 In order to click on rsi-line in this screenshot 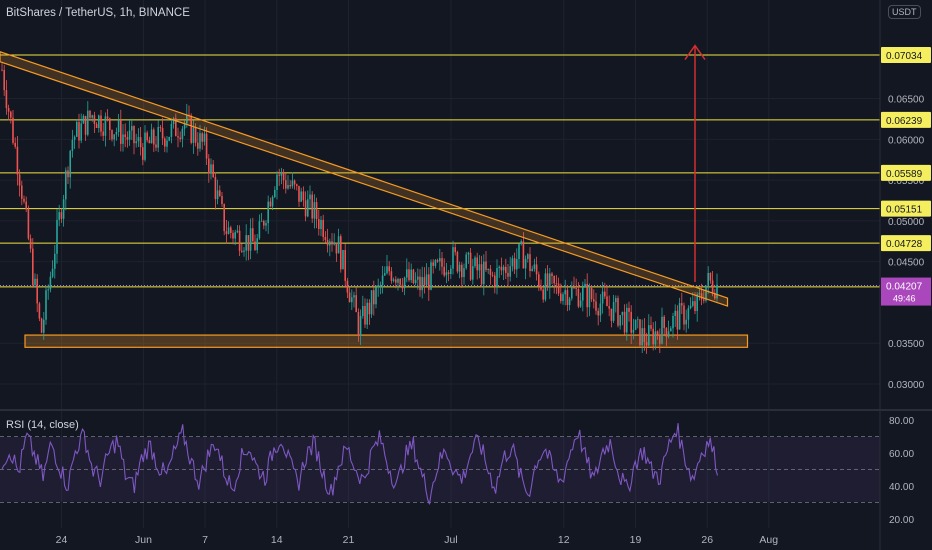, I will do `click(360, 464)`.